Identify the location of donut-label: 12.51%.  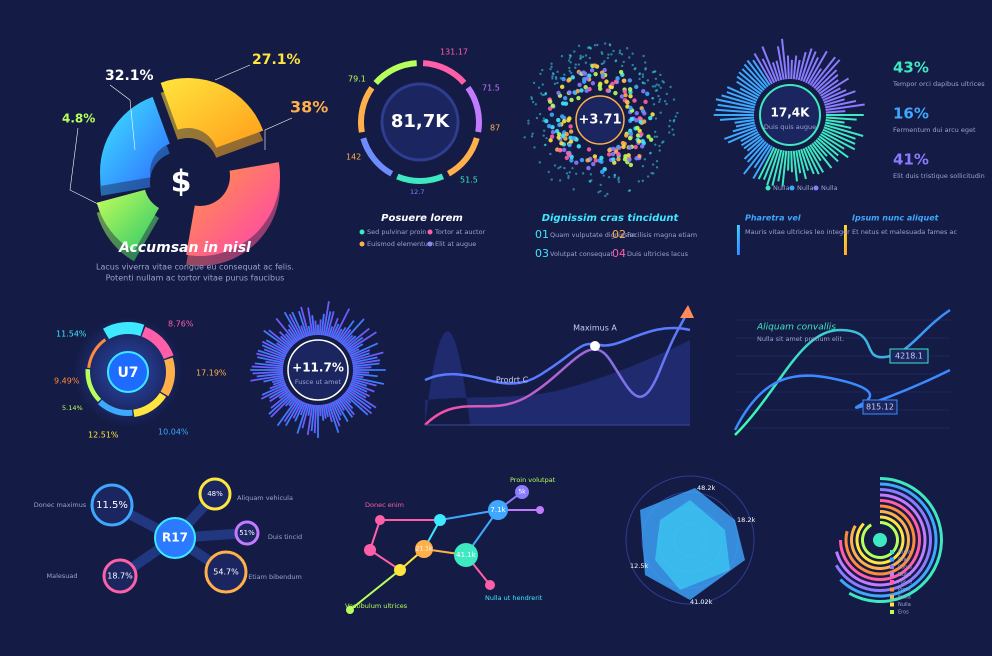
(103, 435).